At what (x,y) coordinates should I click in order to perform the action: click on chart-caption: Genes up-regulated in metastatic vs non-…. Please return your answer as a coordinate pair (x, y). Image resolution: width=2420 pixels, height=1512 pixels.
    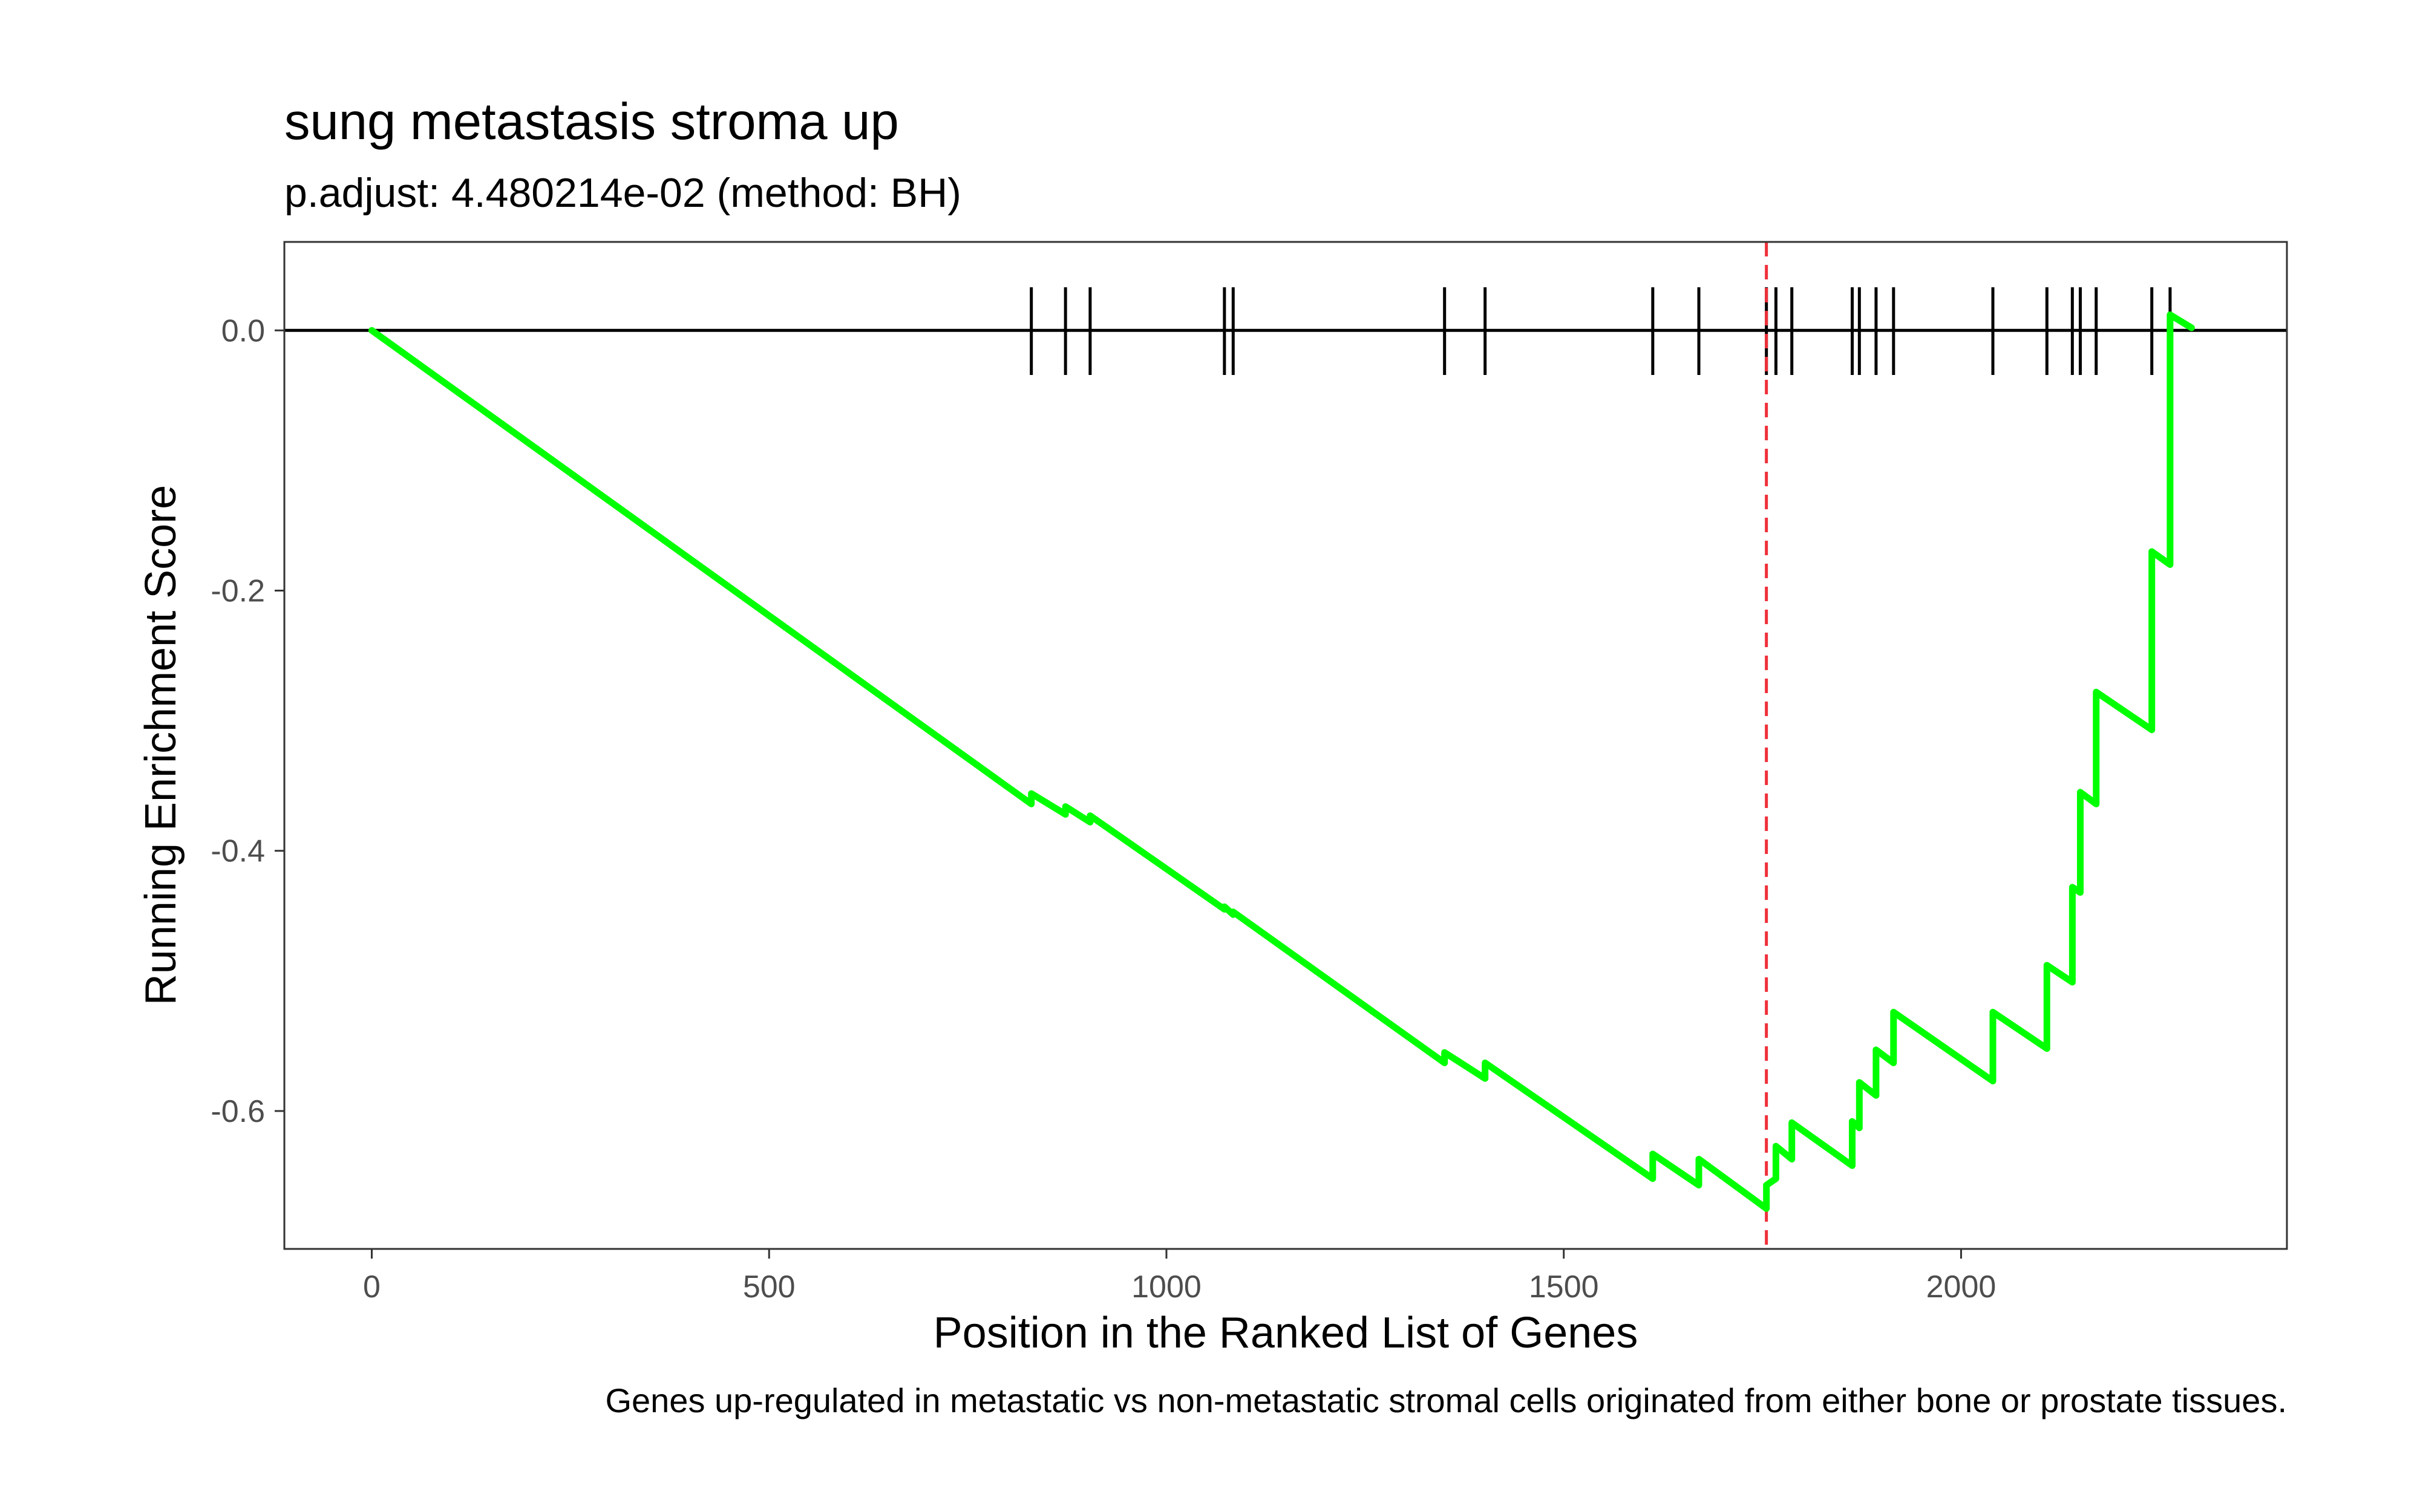
    Looking at the image, I should click on (1446, 1400).